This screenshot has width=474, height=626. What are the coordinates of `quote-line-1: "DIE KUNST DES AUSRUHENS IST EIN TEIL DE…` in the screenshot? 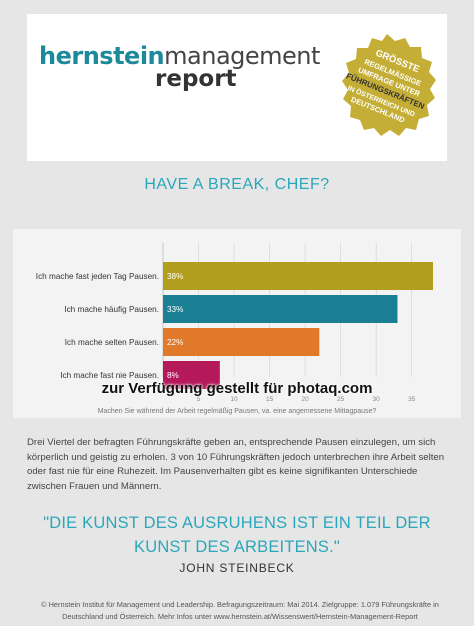 It's located at (237, 523).